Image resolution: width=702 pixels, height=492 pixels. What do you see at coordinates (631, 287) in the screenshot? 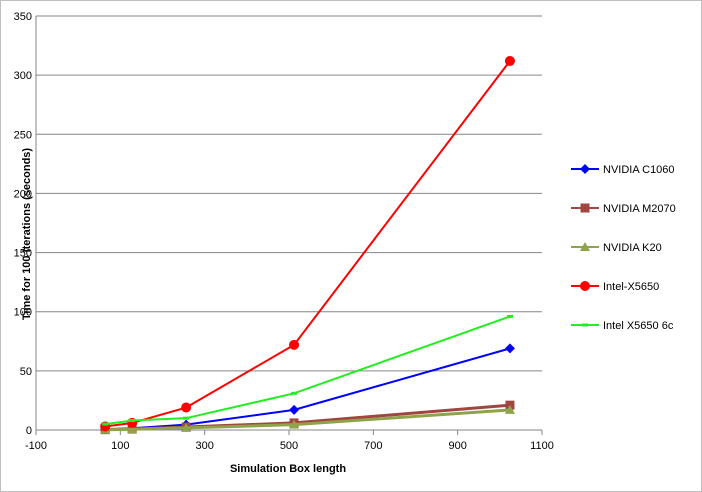
I see `legend-label: Intel-X5650` at bounding box center [631, 287].